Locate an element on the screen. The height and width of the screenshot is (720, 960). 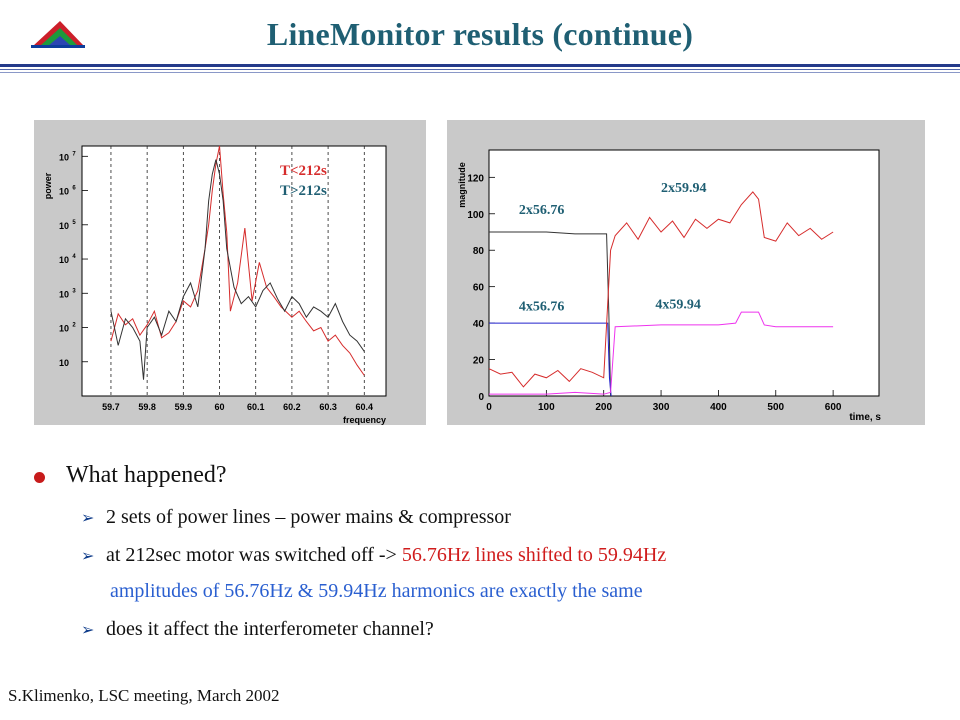
series-annotation: 4x56.76 is located at coordinates (542, 306).